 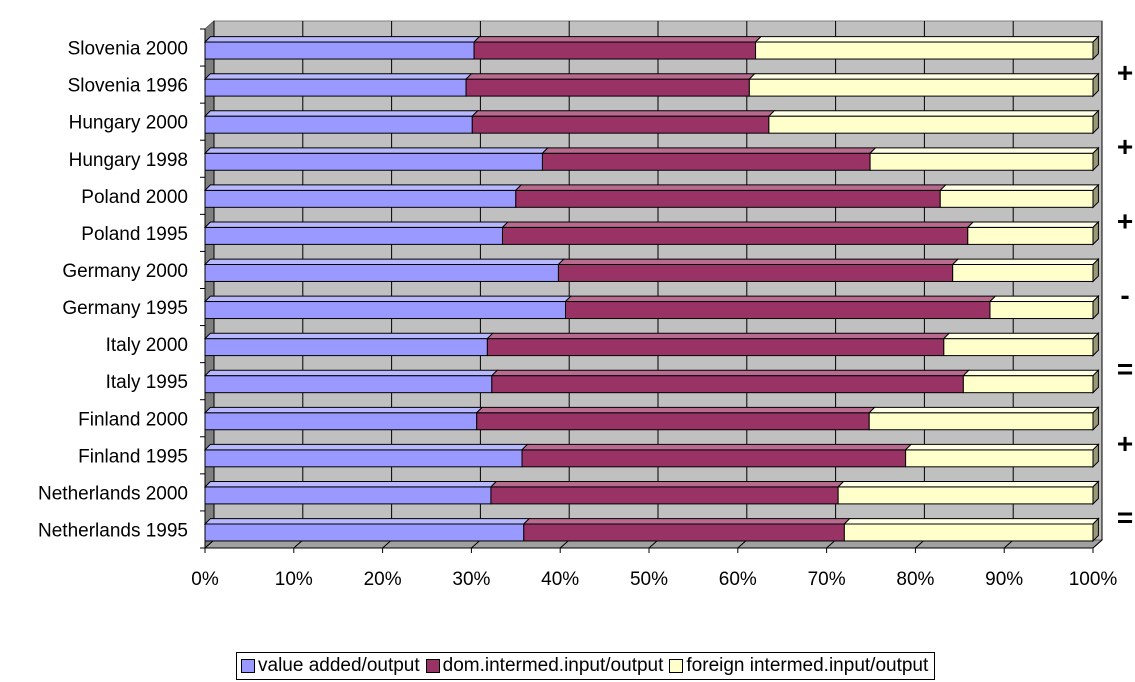 What do you see at coordinates (915, 579) in the screenshot?
I see `x-tick-label: 80%` at bounding box center [915, 579].